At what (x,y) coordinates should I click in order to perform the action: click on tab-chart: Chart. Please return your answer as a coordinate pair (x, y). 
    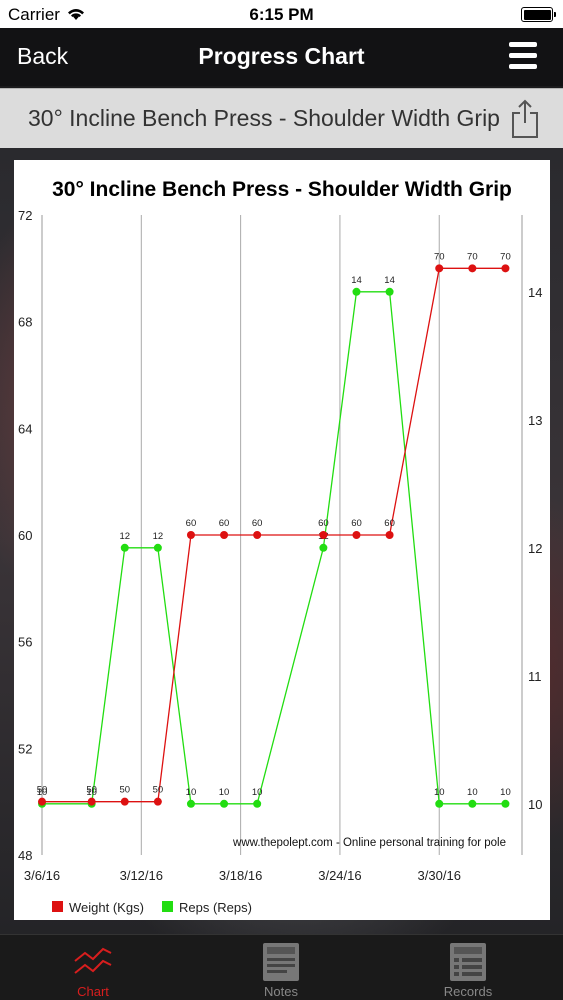
    Looking at the image, I should click on (93, 968).